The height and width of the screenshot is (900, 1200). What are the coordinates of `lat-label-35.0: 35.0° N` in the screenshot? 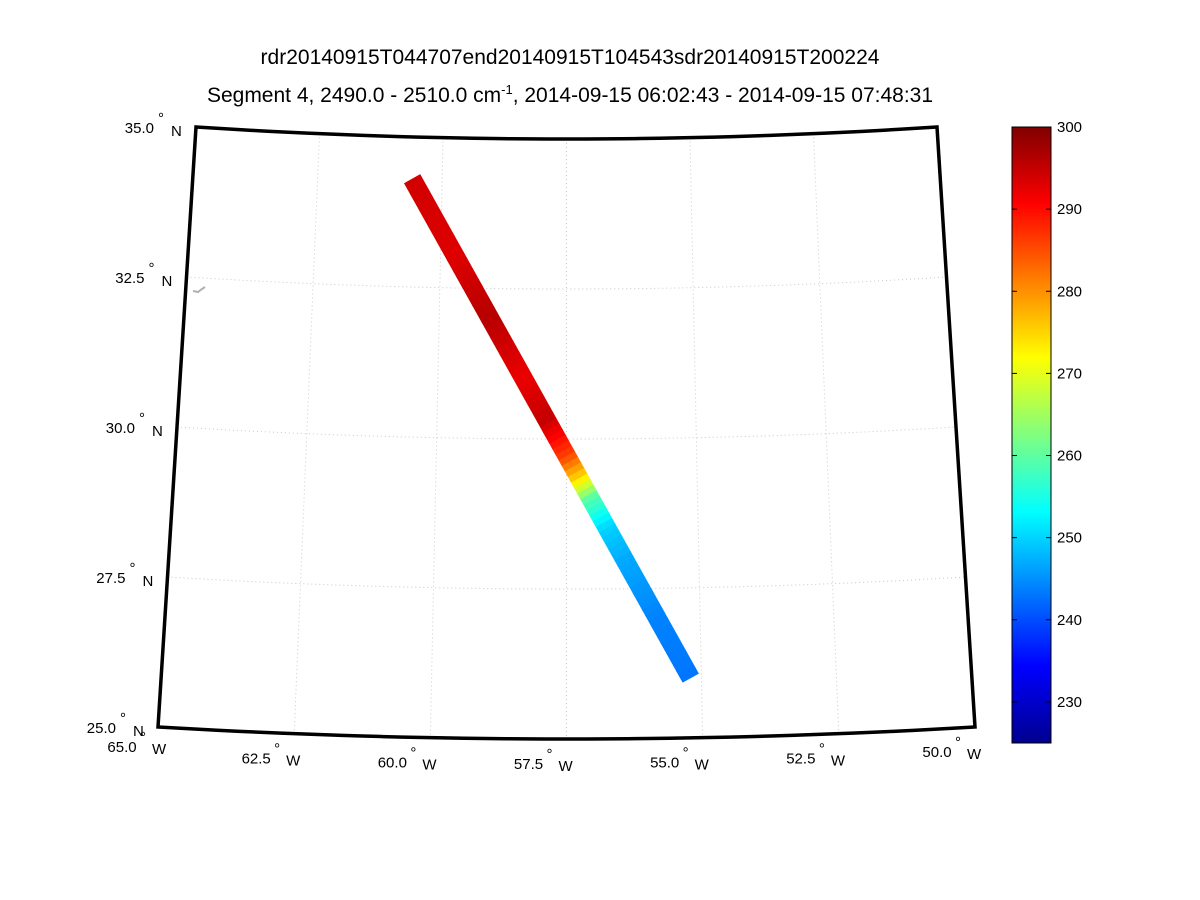 It's located at (153, 125).